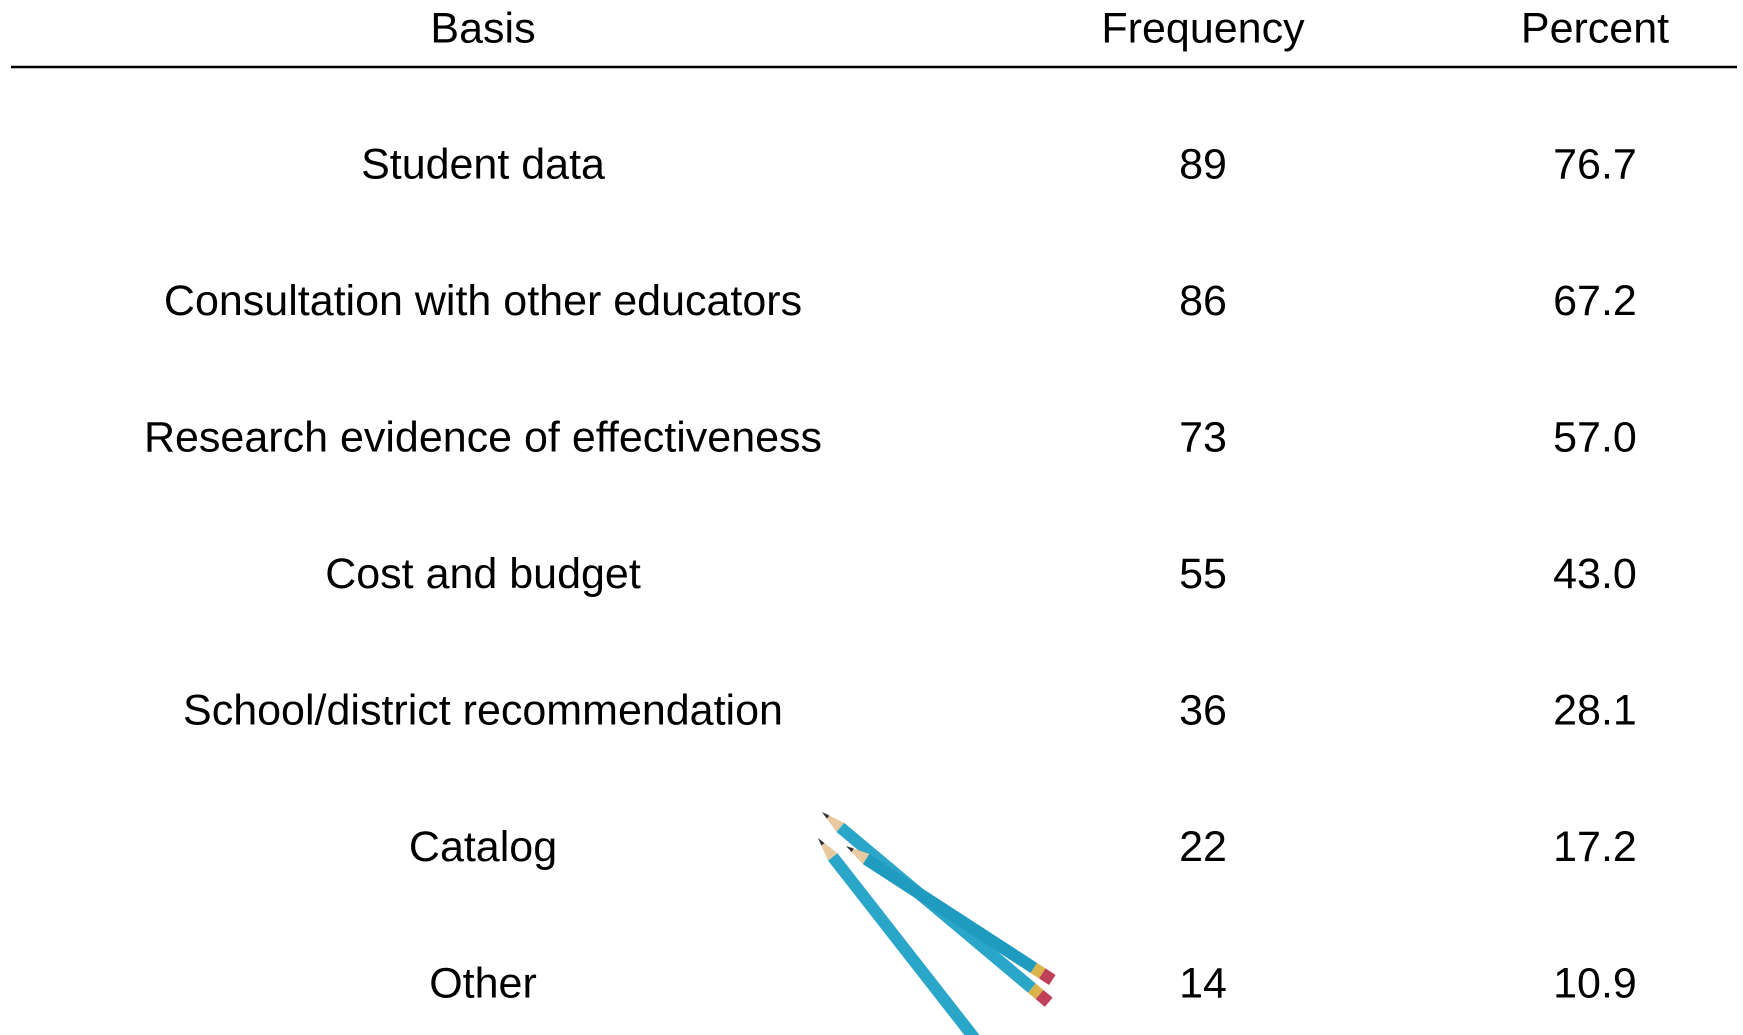 The height and width of the screenshot is (1035, 1743). Describe the element at coordinates (1203, 983) in the screenshot. I see `cell-frequency: 14` at that location.